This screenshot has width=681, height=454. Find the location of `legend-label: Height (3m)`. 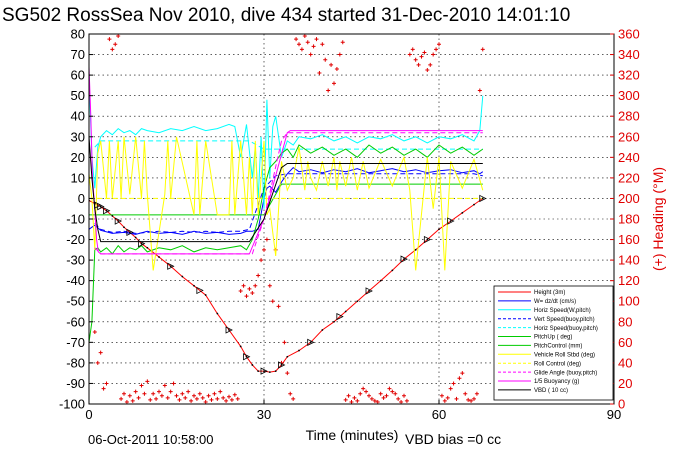

legend-label: Height (3m) is located at coordinates (549, 293).